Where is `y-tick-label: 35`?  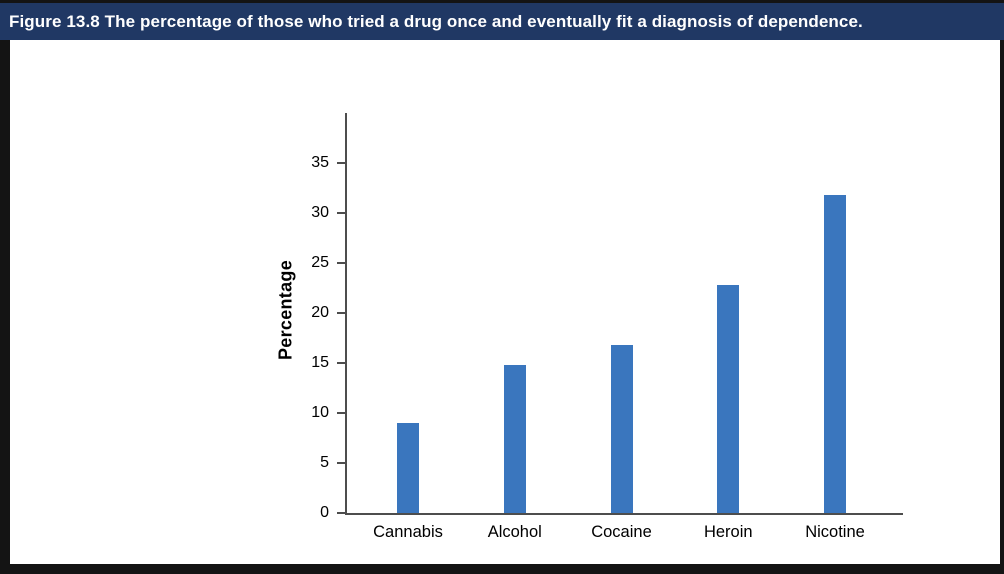 y-tick-label: 35 is located at coordinates (320, 162).